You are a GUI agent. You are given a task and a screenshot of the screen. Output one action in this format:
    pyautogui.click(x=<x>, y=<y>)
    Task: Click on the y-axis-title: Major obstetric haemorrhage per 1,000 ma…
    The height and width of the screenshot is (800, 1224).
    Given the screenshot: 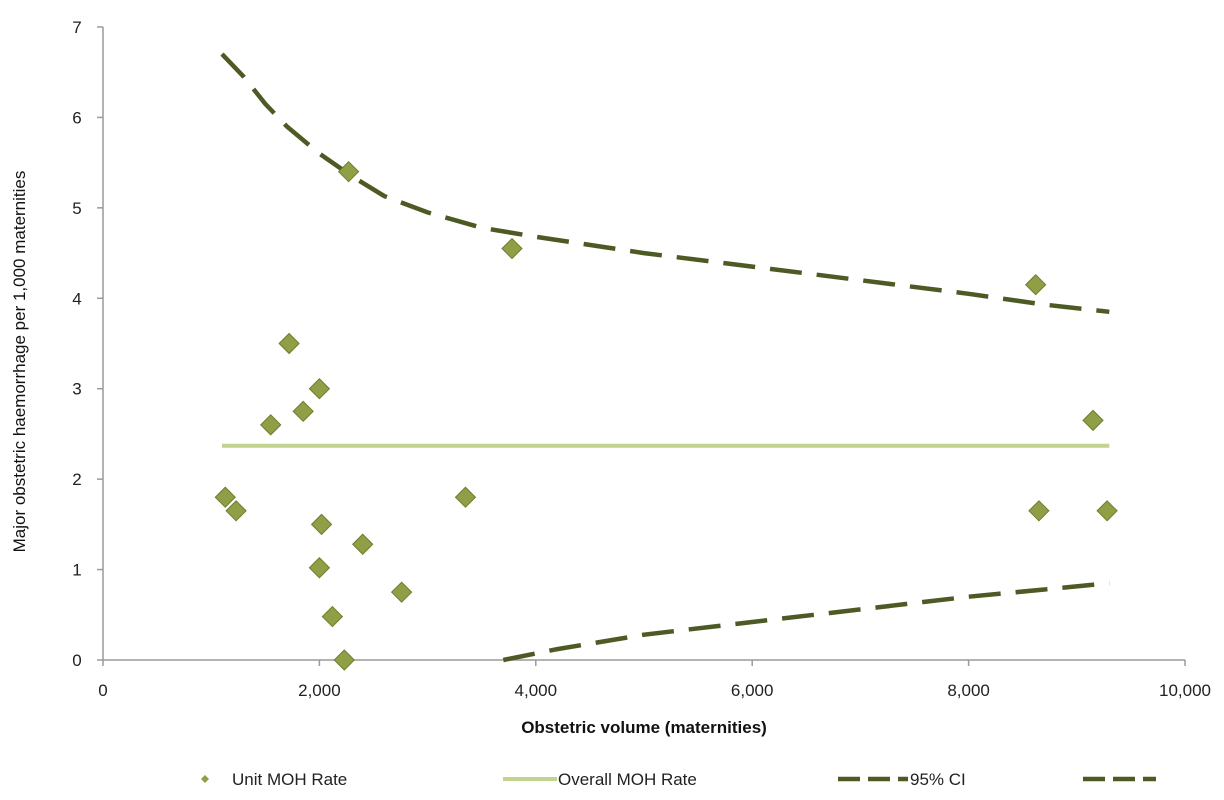 What is the action you would take?
    pyautogui.click(x=19, y=362)
    